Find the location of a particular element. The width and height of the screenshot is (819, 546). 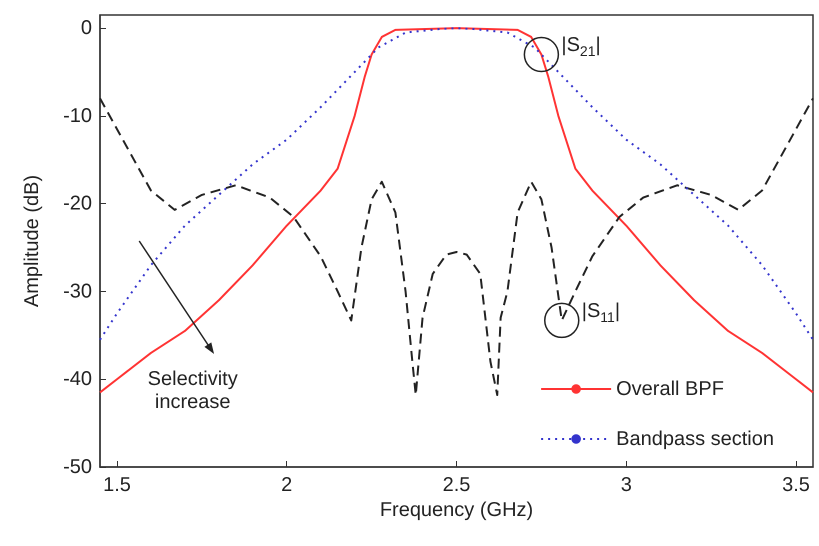

annotation: |S$_{21}$| is located at coordinates (581, 47).